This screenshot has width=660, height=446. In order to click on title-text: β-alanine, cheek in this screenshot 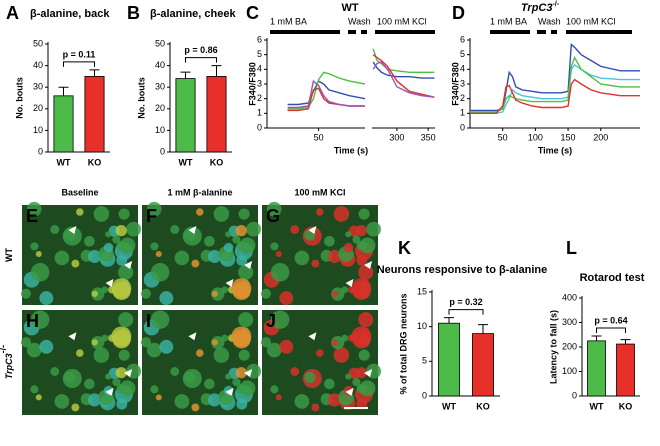, I will do `click(193, 14)`.